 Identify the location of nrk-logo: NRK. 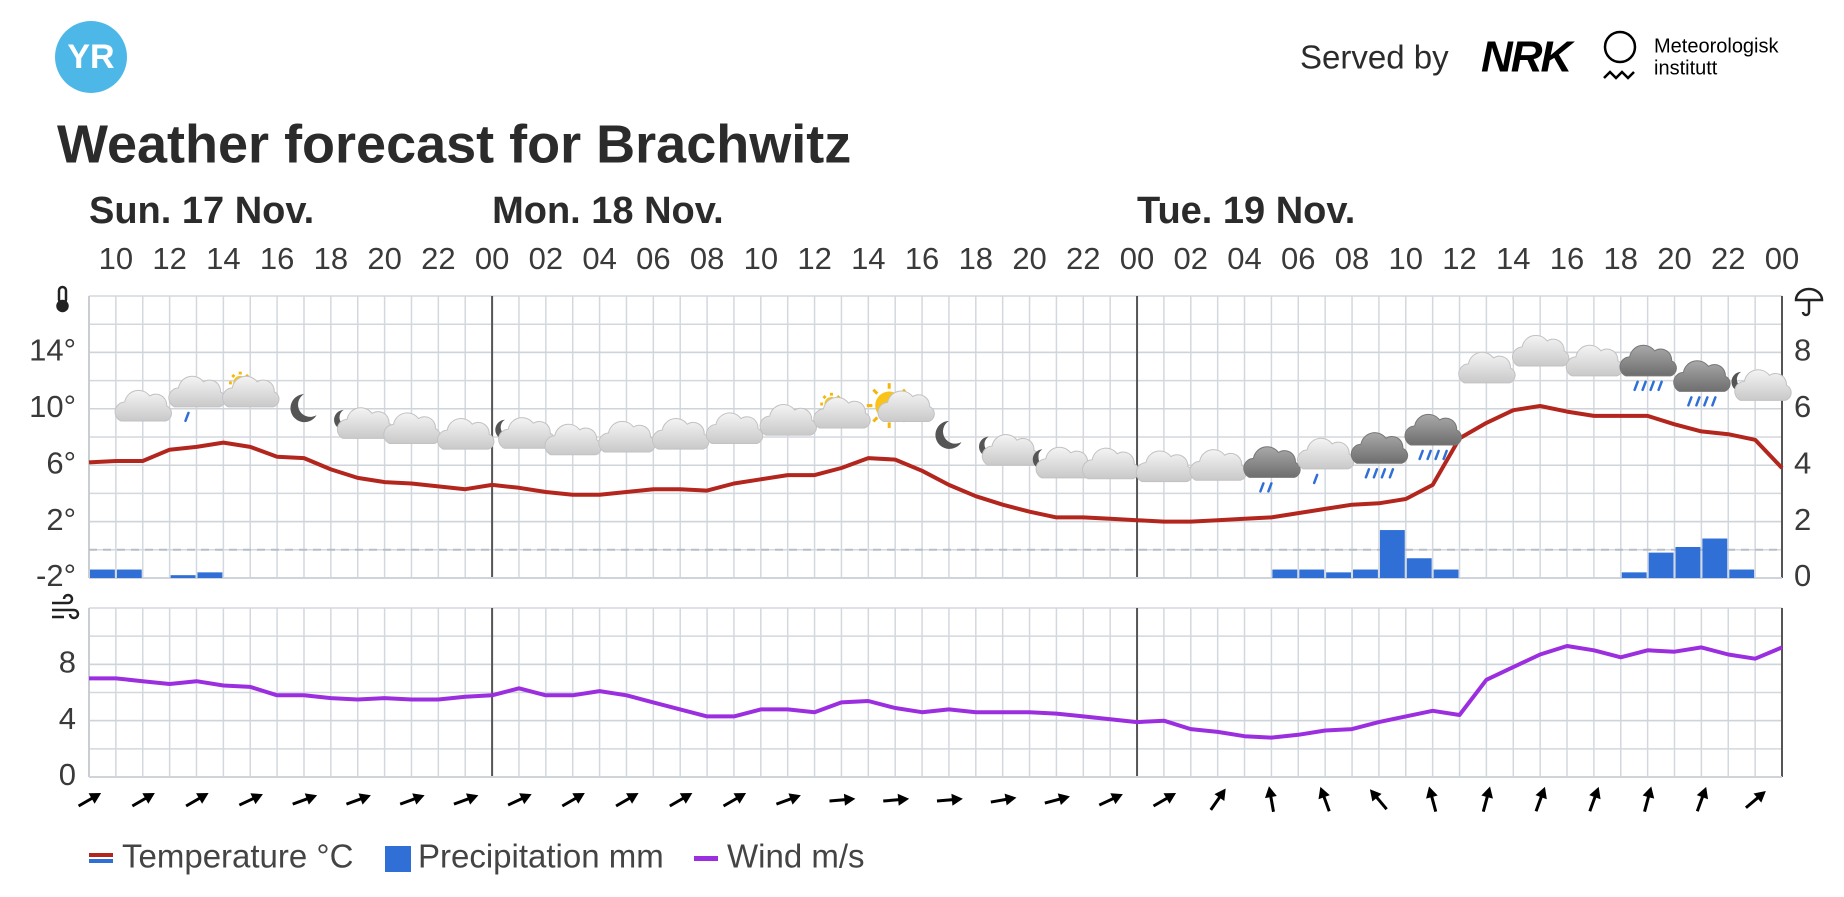
(1529, 57).